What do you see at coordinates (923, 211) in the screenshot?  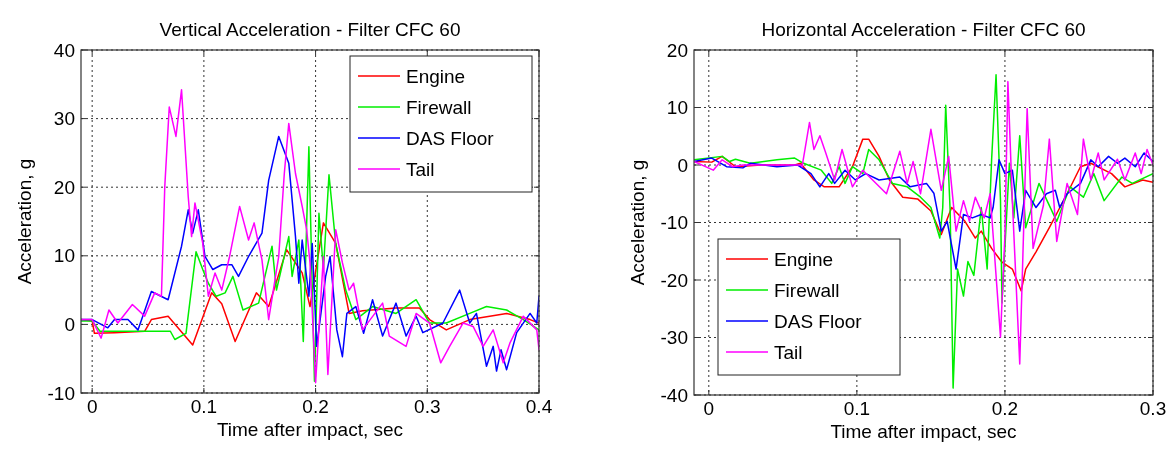 I see `line-series` at bounding box center [923, 211].